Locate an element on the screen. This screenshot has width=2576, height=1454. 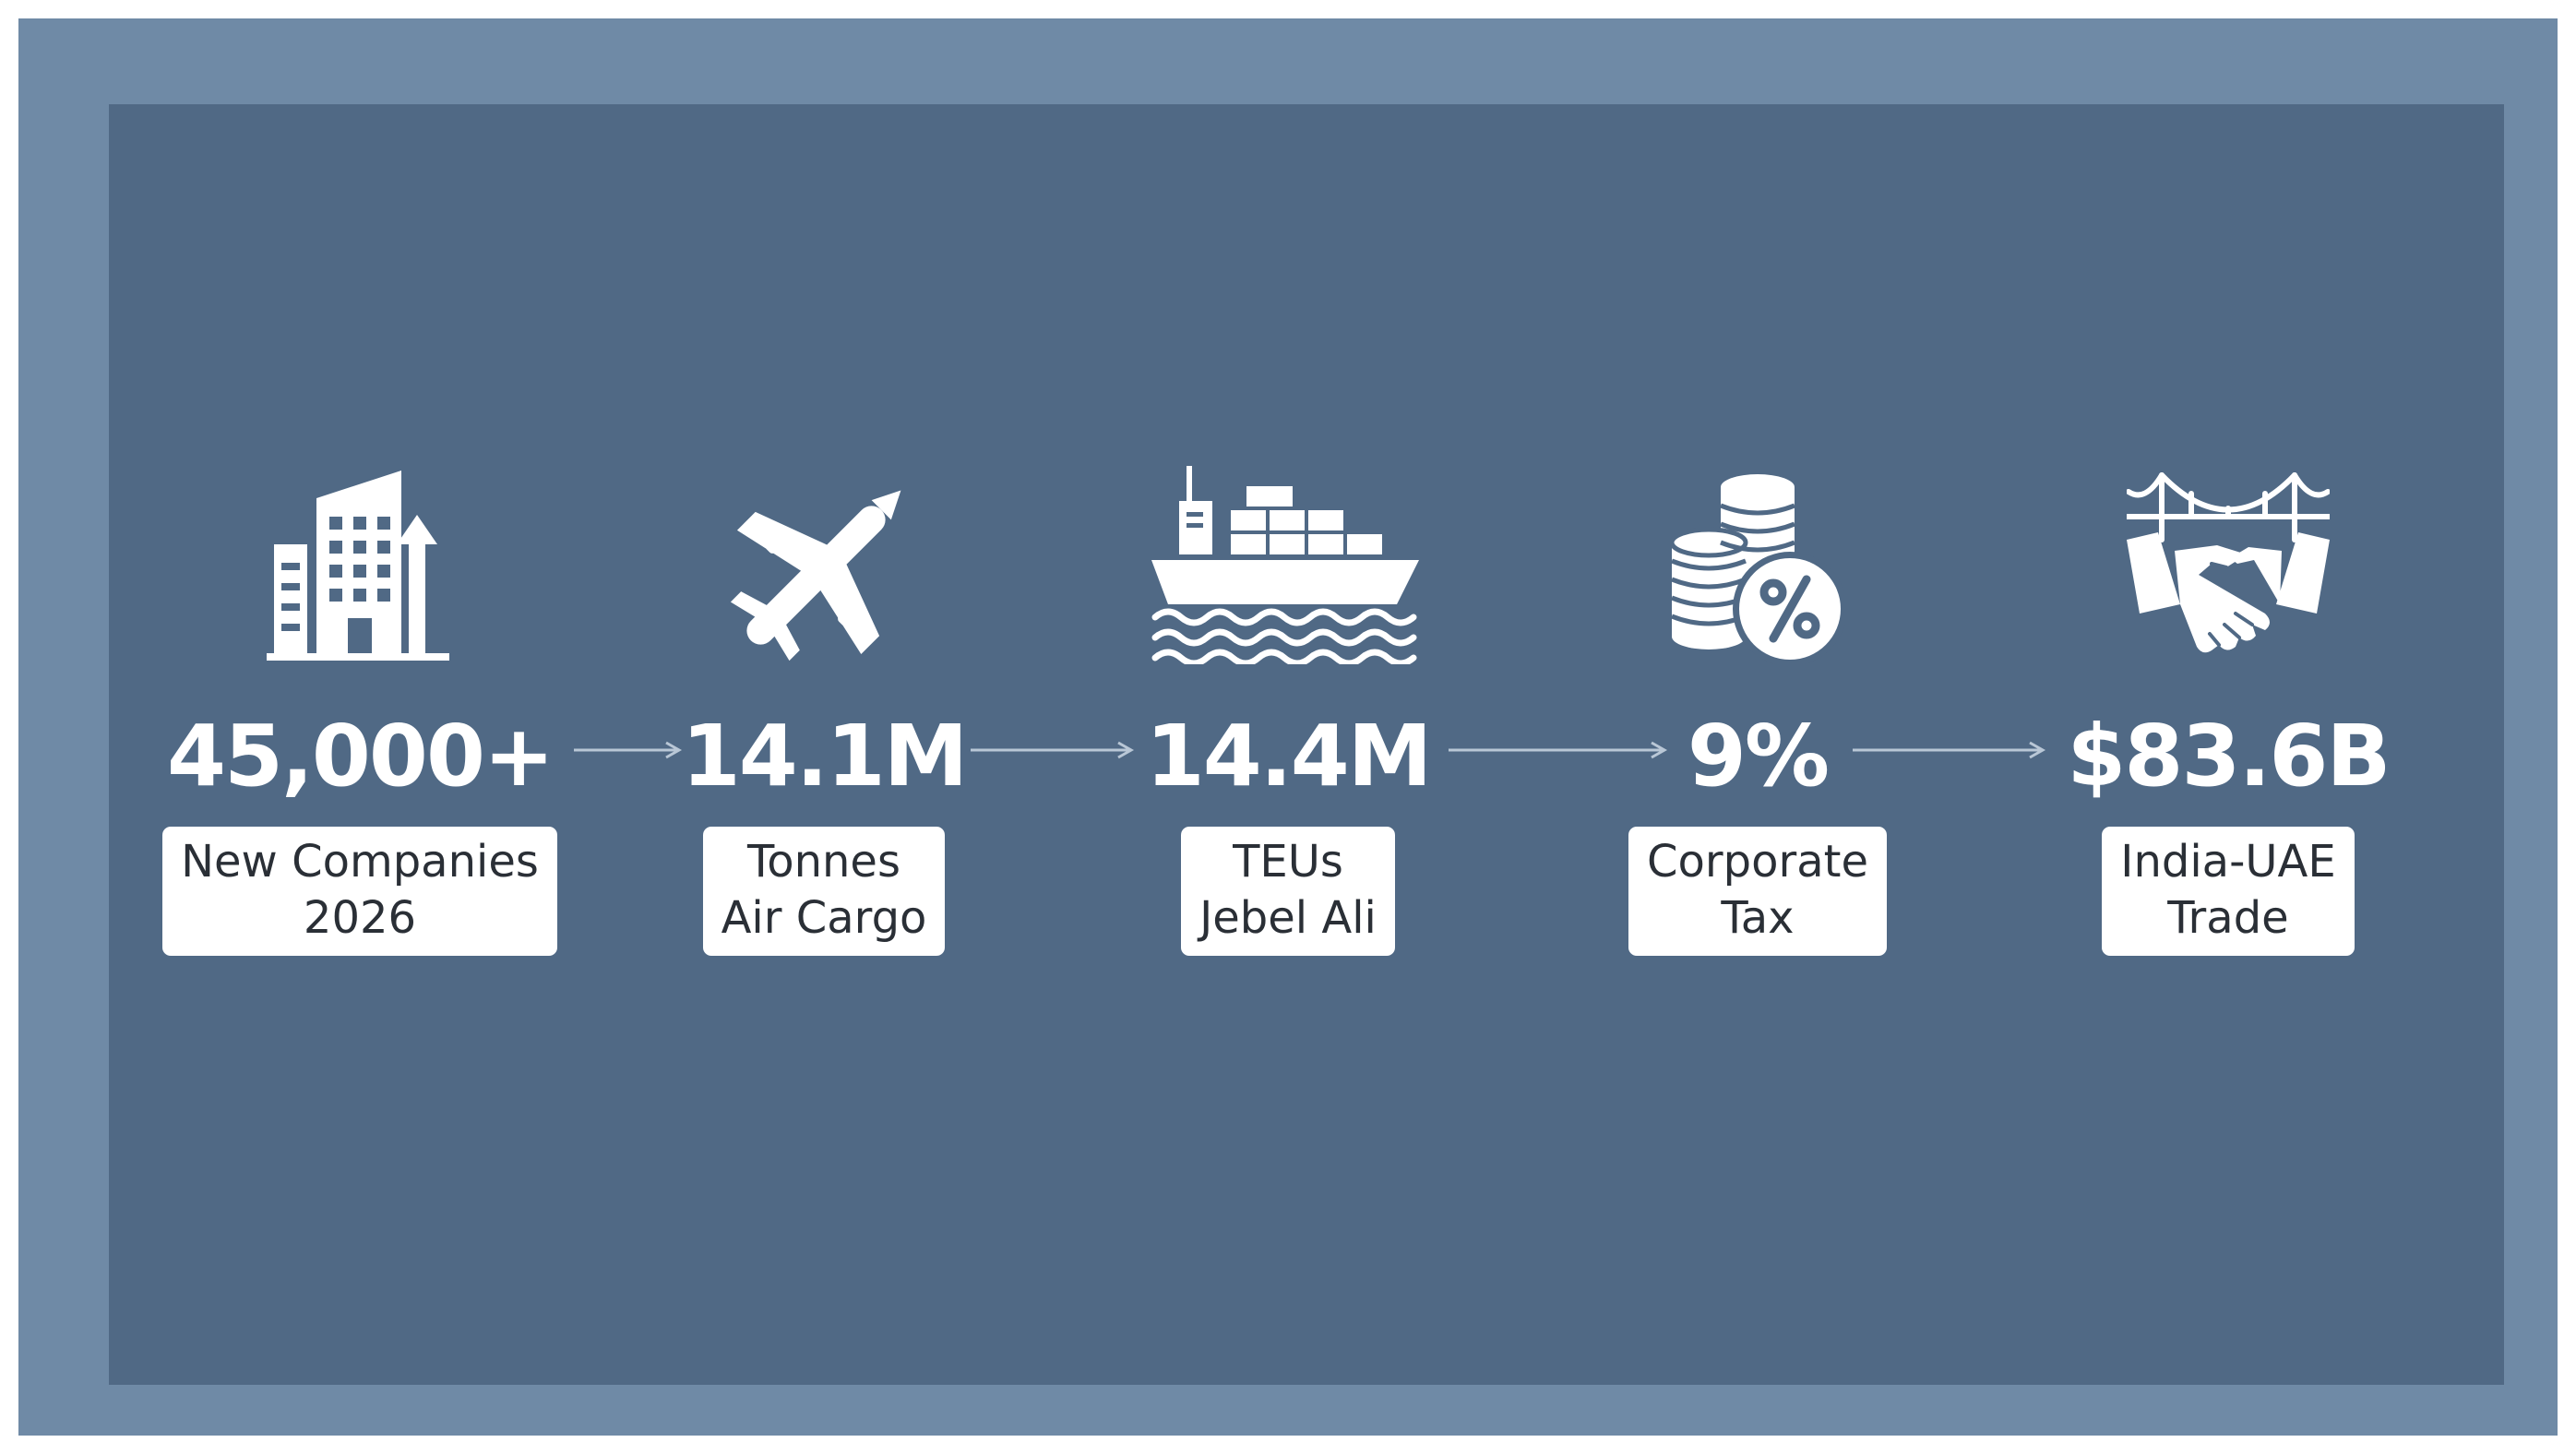
stat-label: TEUs Jebel Ali is located at coordinates (1288, 891).